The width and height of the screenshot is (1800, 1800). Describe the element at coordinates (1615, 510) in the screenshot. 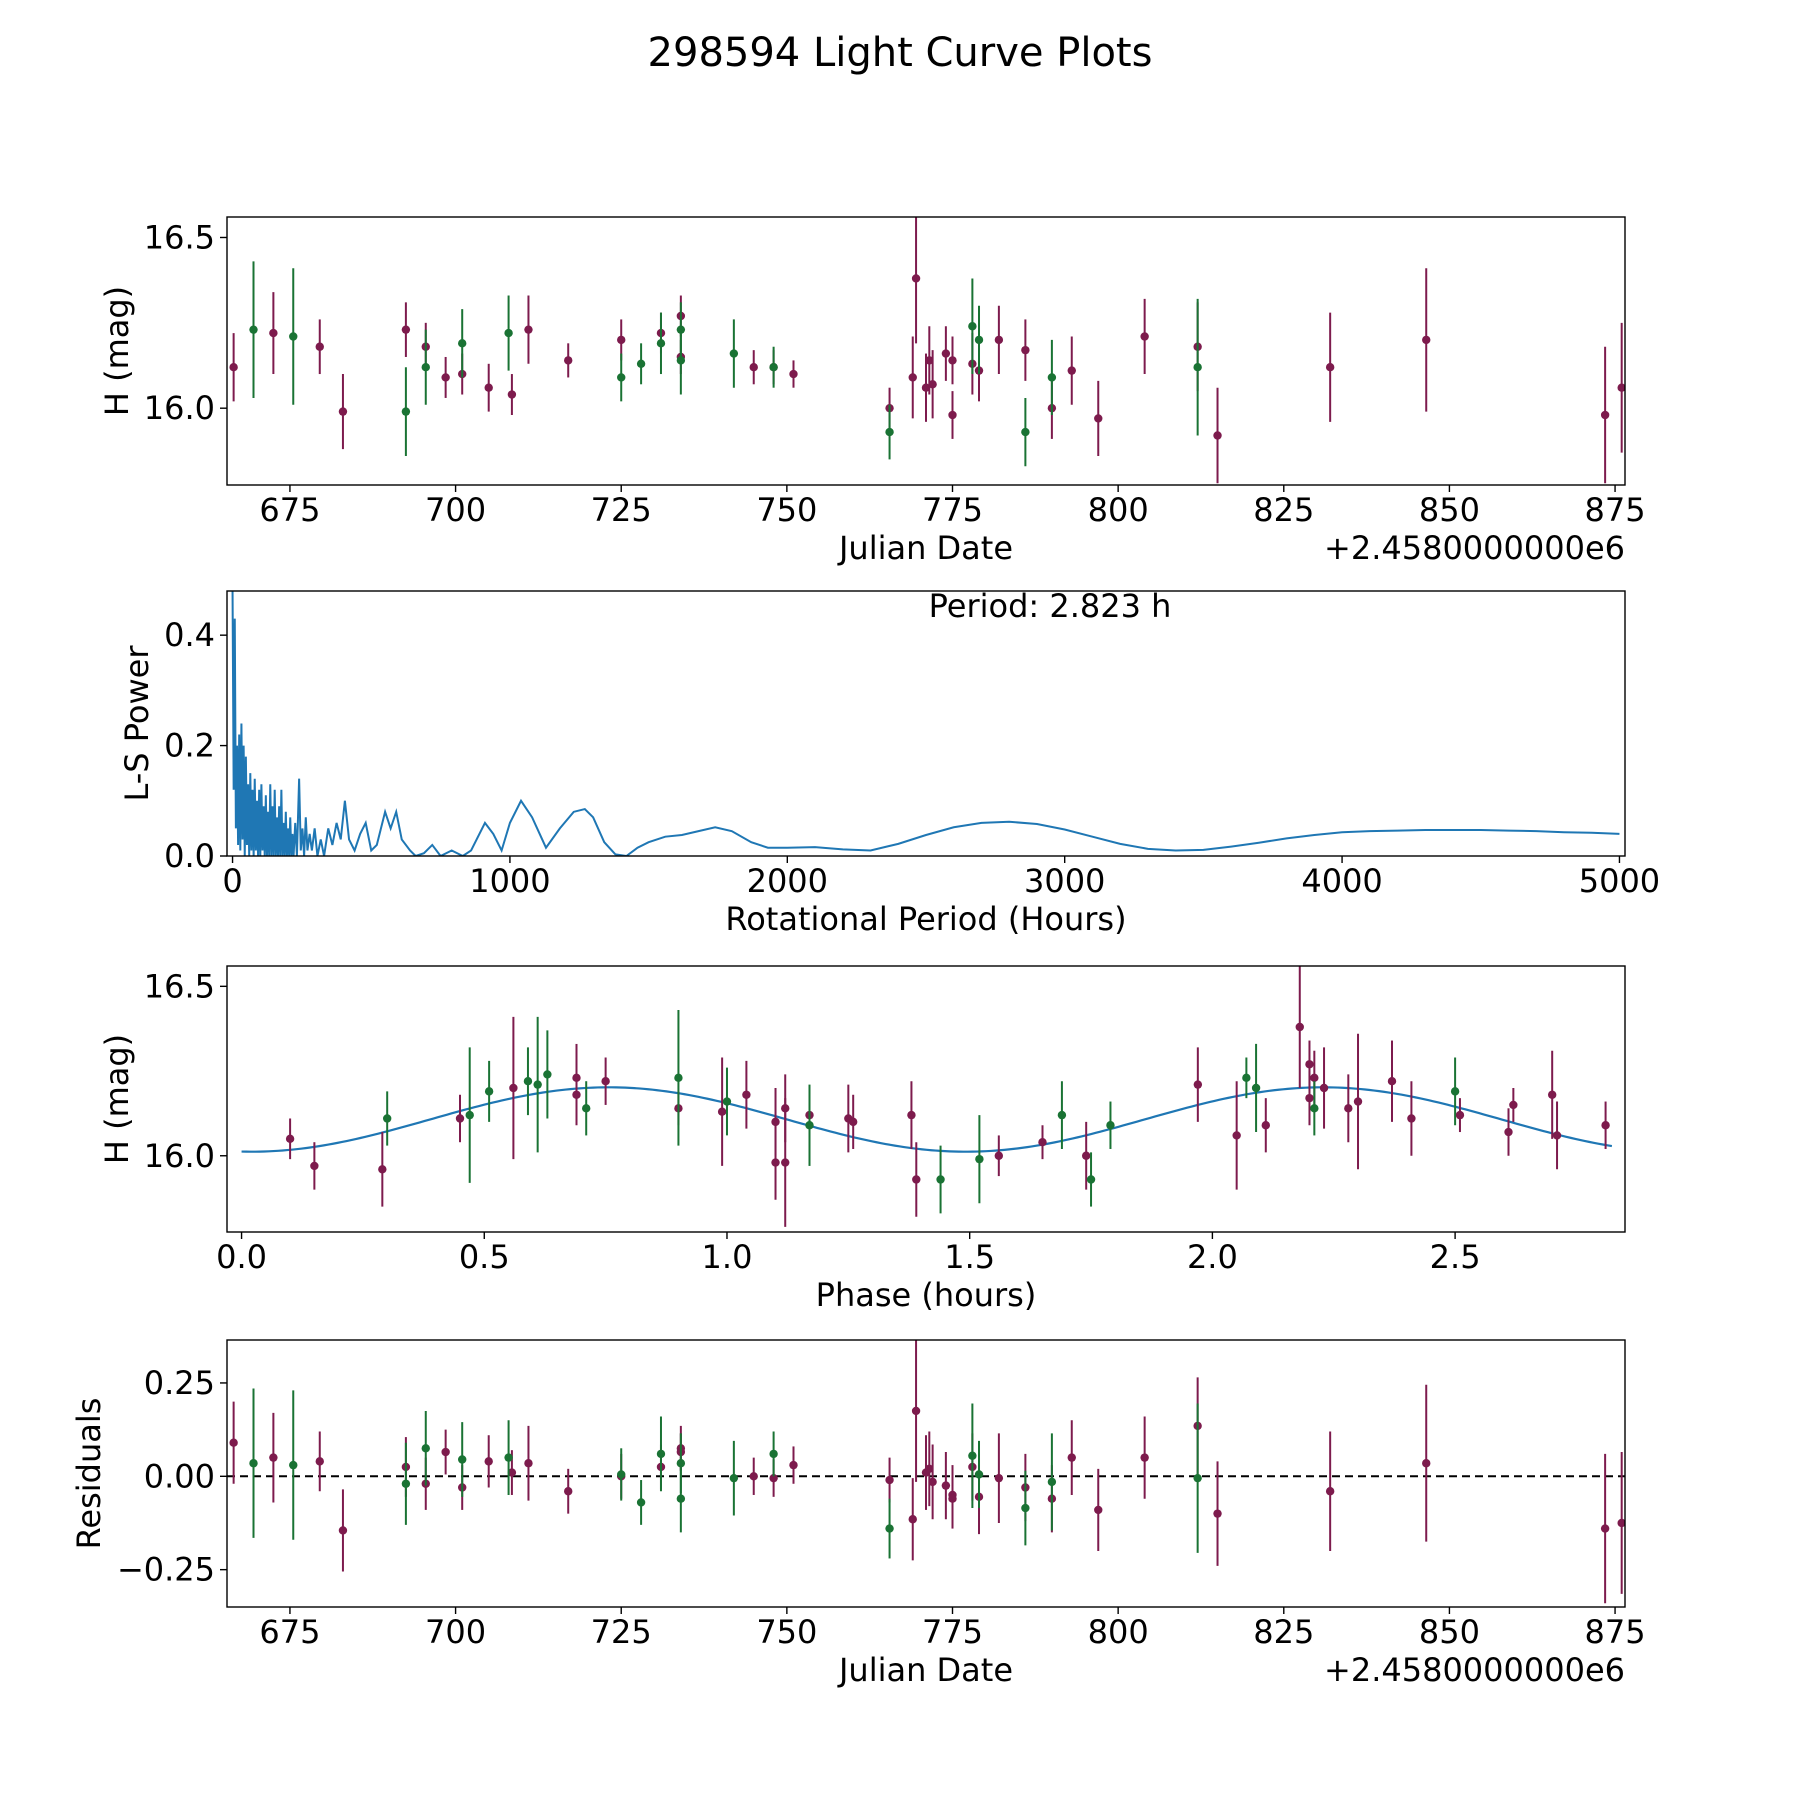

I see `x-tick-label: 875` at that location.